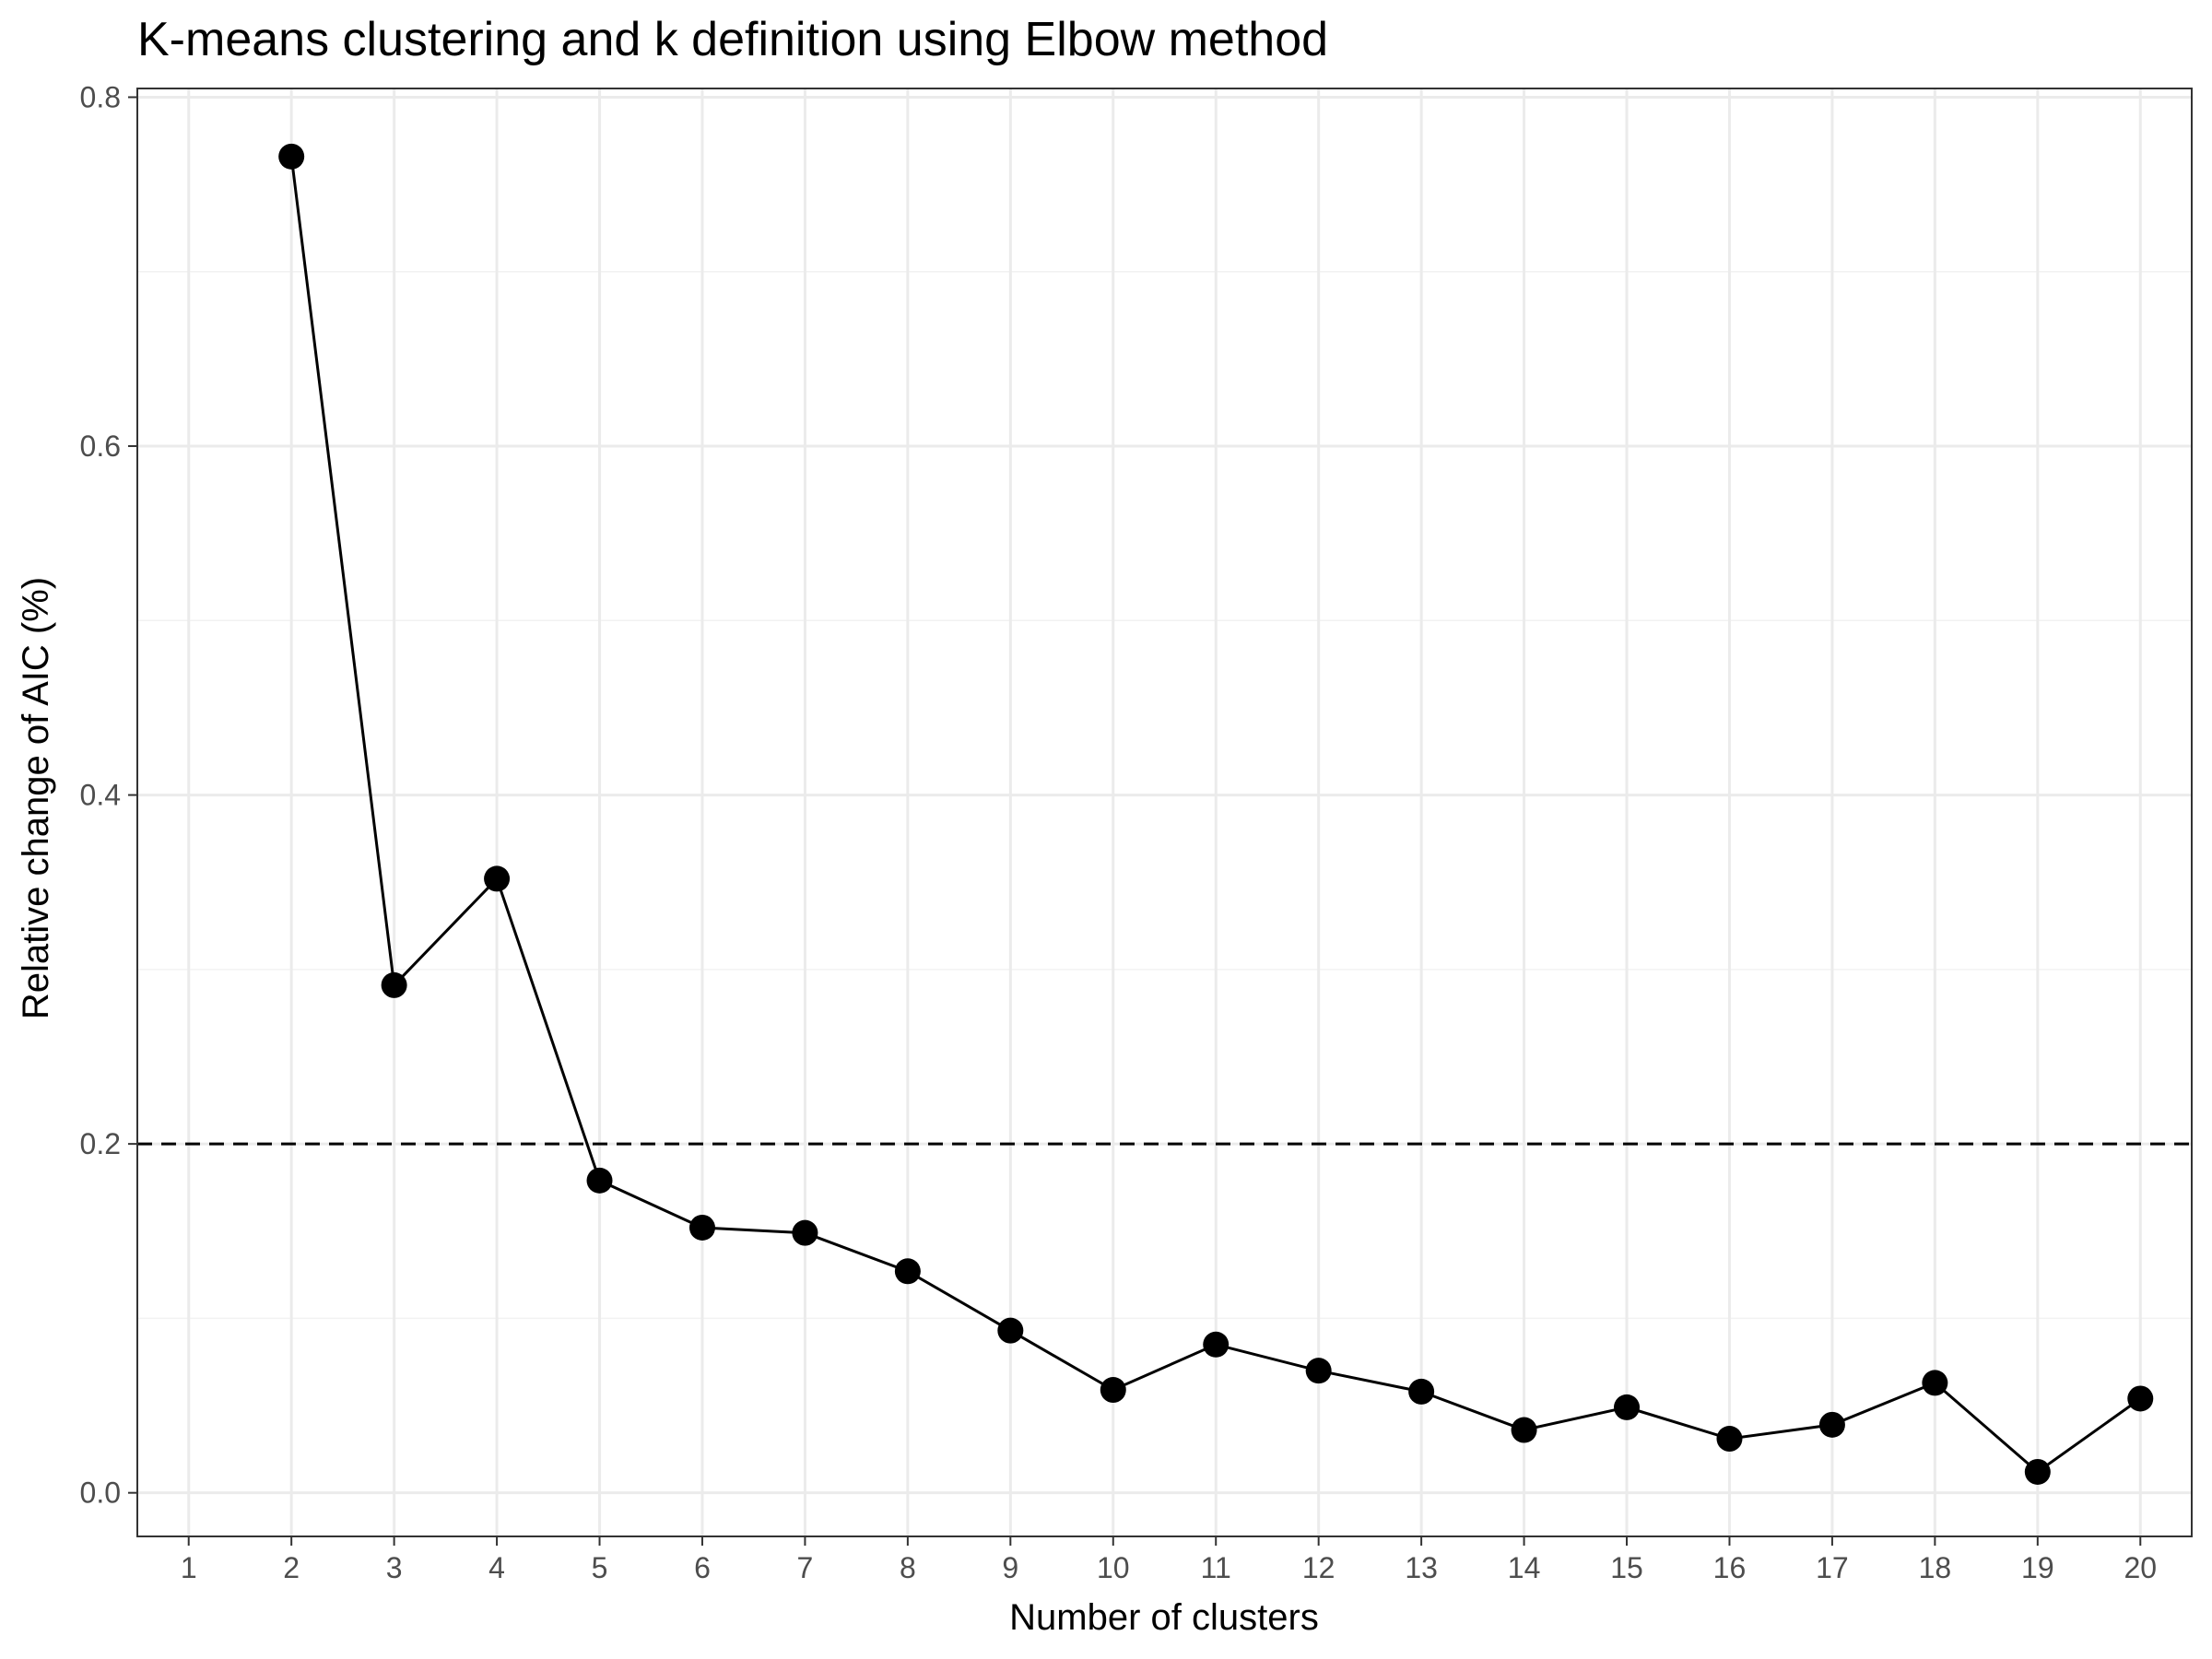 Image resolution: width=2212 pixels, height=1659 pixels. What do you see at coordinates (600, 1567) in the screenshot?
I see `x-tick-label: 5` at bounding box center [600, 1567].